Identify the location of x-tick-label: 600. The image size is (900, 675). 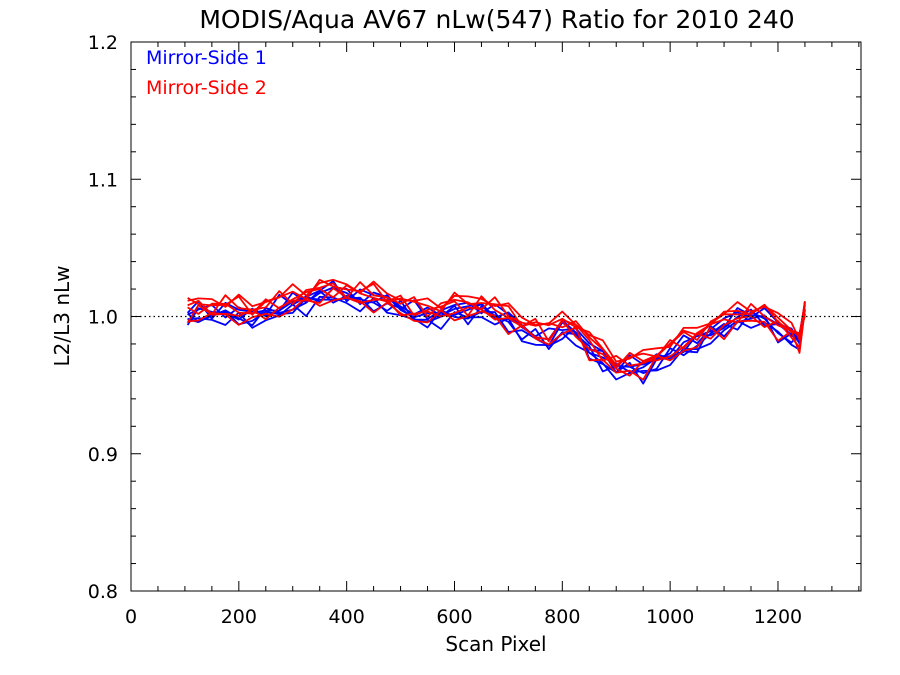
(454, 617).